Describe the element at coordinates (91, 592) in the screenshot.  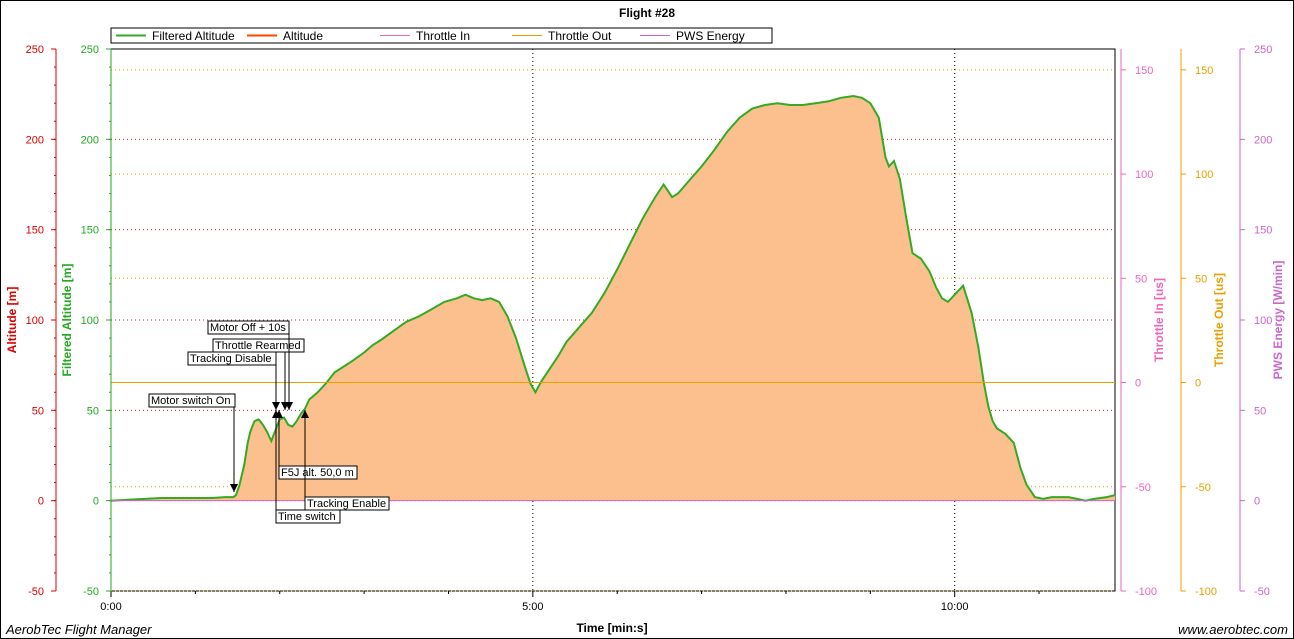
I see `filtered_altitude-tick-label: -50` at that location.